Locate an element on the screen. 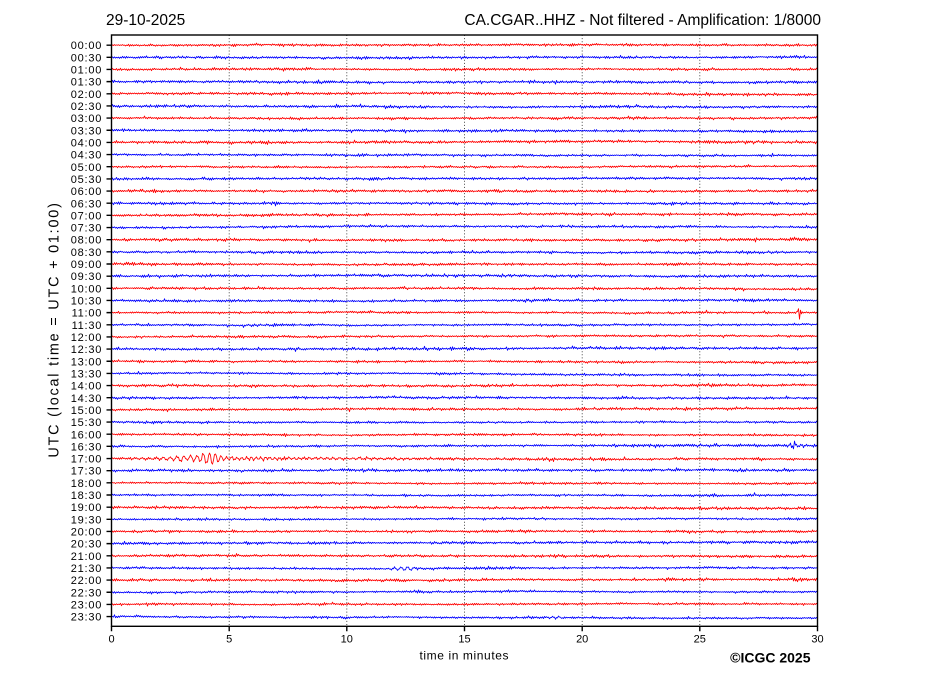  svg-text: 07:00 is located at coordinates (86, 216).